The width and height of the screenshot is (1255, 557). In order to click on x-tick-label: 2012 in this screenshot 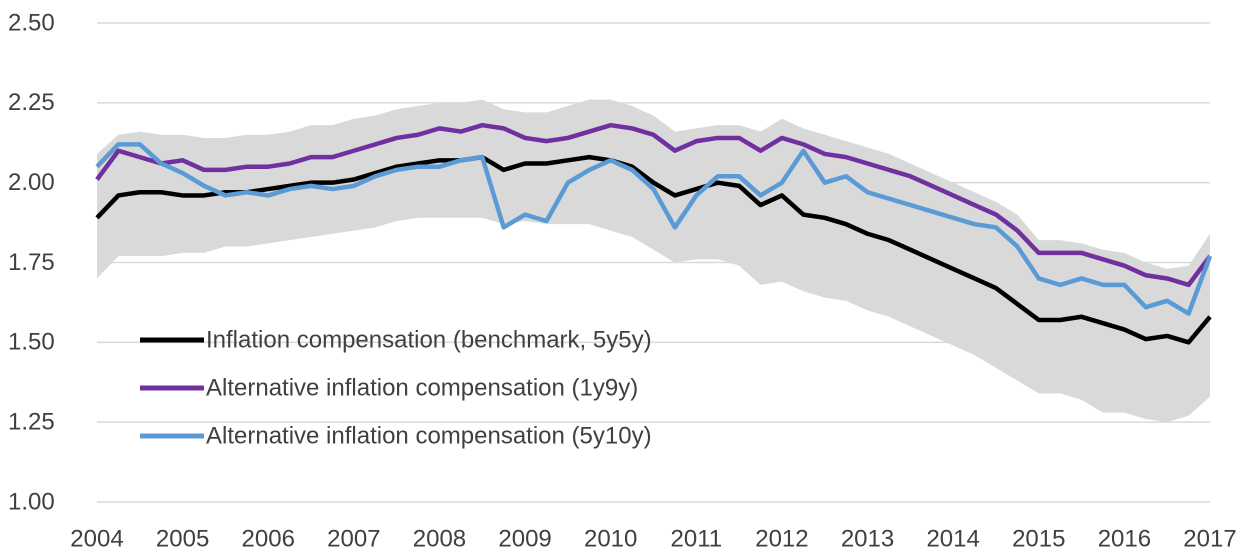, I will do `click(781, 538)`.